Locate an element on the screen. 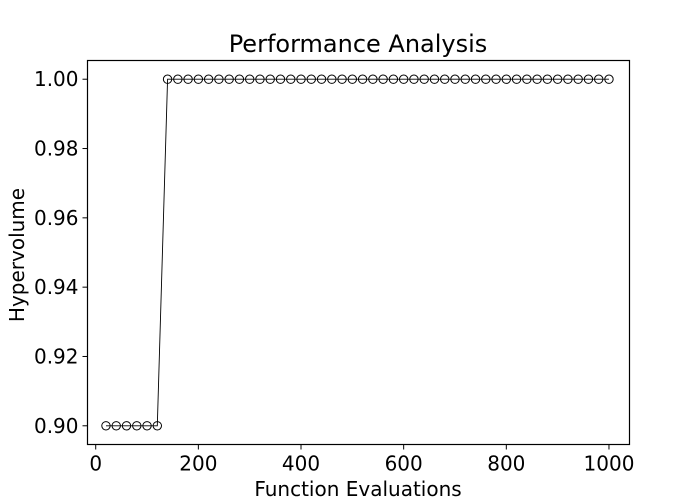 This screenshot has width=700, height=504. y-tick-label: 0.90 is located at coordinates (56, 426).